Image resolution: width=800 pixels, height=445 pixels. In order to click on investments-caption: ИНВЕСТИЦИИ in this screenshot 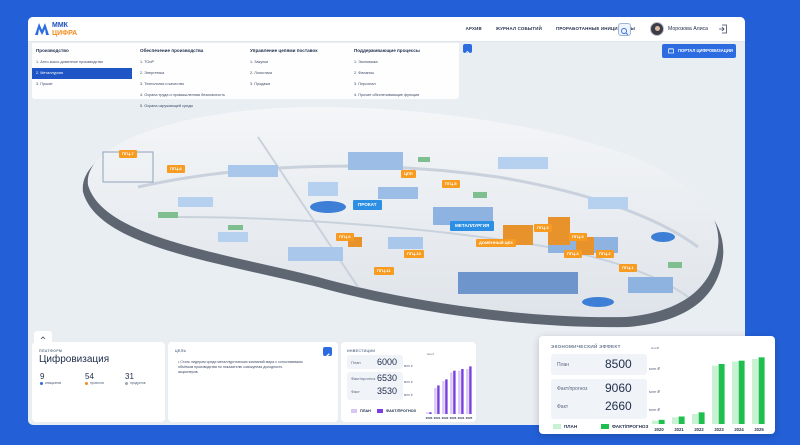, I will do `click(361, 351)`.